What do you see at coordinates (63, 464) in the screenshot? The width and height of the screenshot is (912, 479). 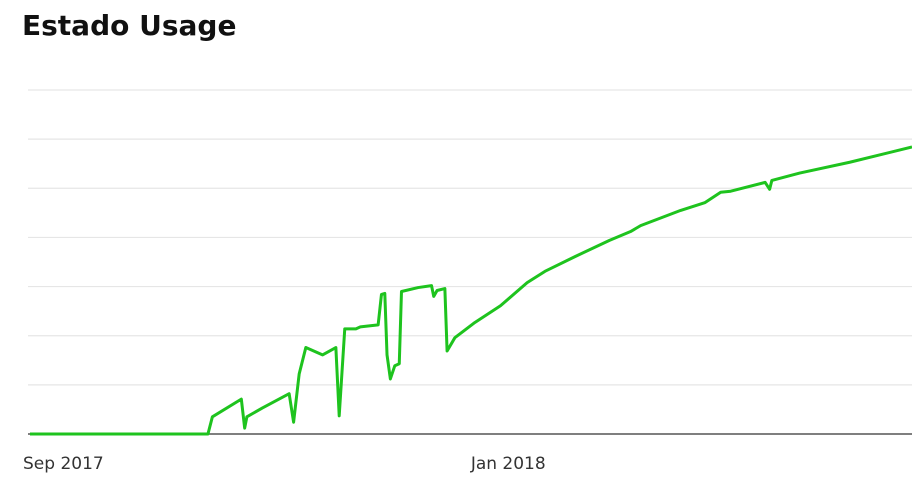 I see `x-tick-label: Sep 2017` at bounding box center [63, 464].